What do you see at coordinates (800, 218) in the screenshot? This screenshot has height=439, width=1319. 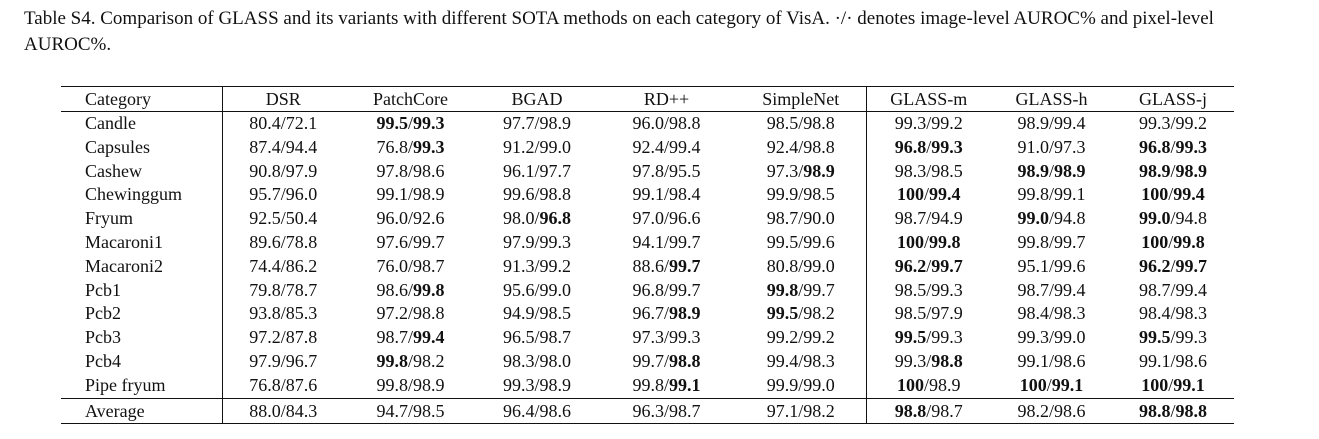 I see `score-cell: 98.7/90.0` at bounding box center [800, 218].